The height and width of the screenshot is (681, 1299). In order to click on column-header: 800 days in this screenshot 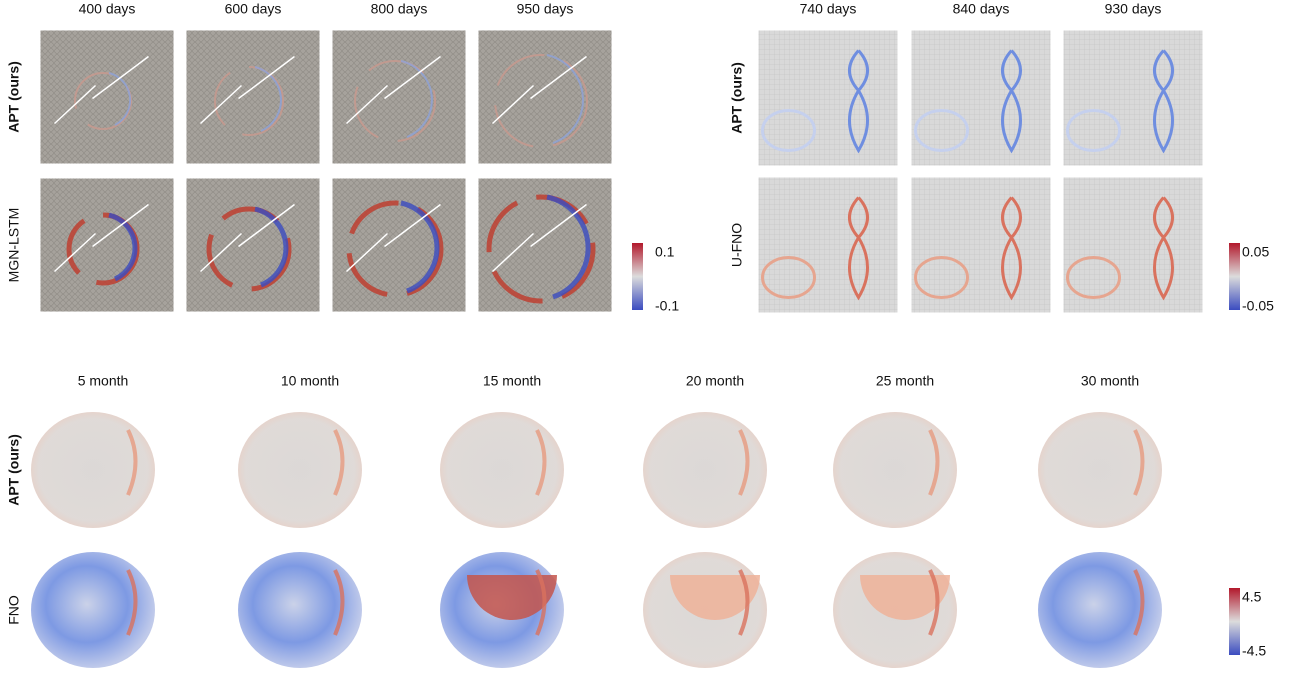, I will do `click(399, 9)`.